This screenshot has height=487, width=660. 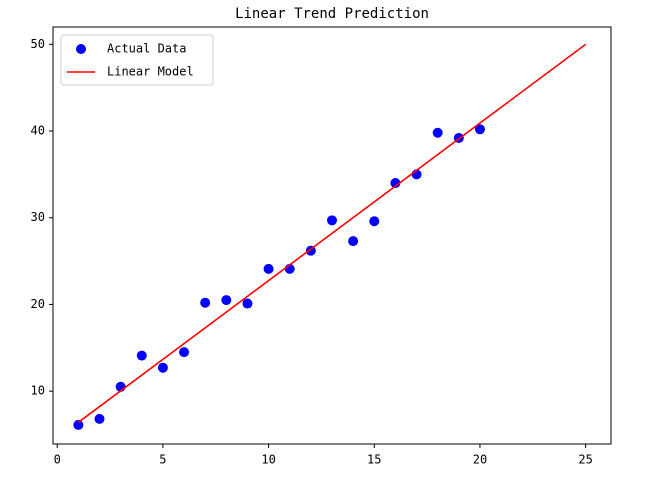 What do you see at coordinates (38, 44) in the screenshot?
I see `y-tick-label: 50` at bounding box center [38, 44].